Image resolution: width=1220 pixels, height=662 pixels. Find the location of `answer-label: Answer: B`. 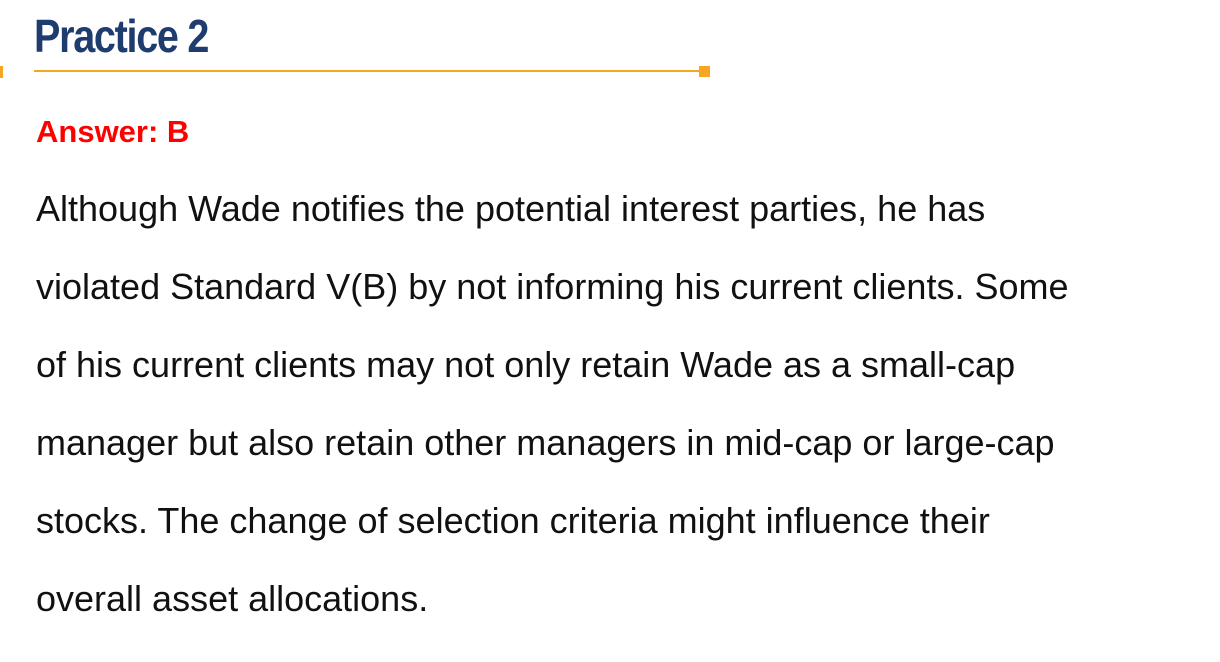

answer-label: Answer: B is located at coordinates (113, 131).